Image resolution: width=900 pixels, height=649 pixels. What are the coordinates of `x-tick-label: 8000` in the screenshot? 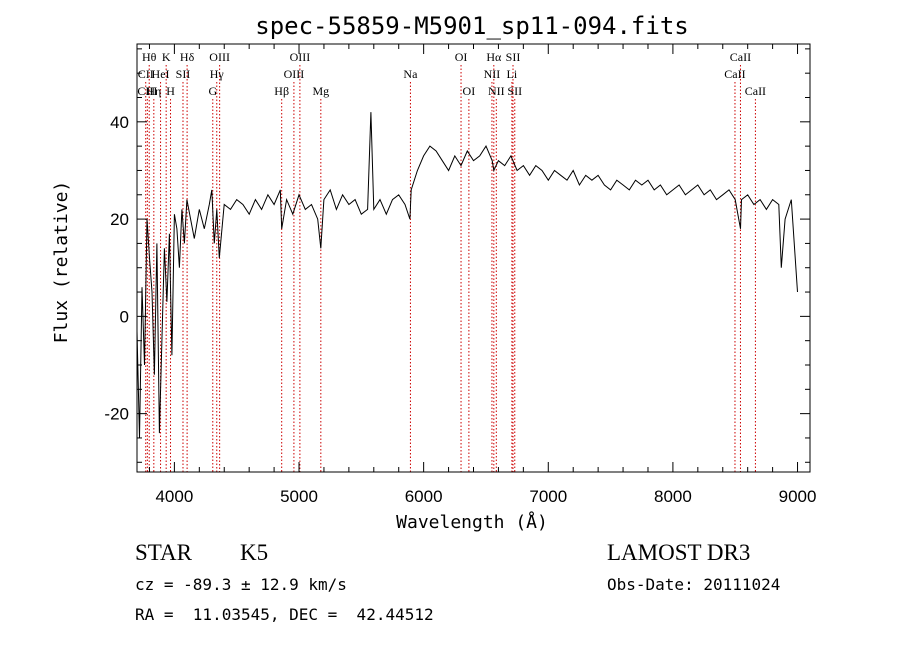 It's located at (673, 496).